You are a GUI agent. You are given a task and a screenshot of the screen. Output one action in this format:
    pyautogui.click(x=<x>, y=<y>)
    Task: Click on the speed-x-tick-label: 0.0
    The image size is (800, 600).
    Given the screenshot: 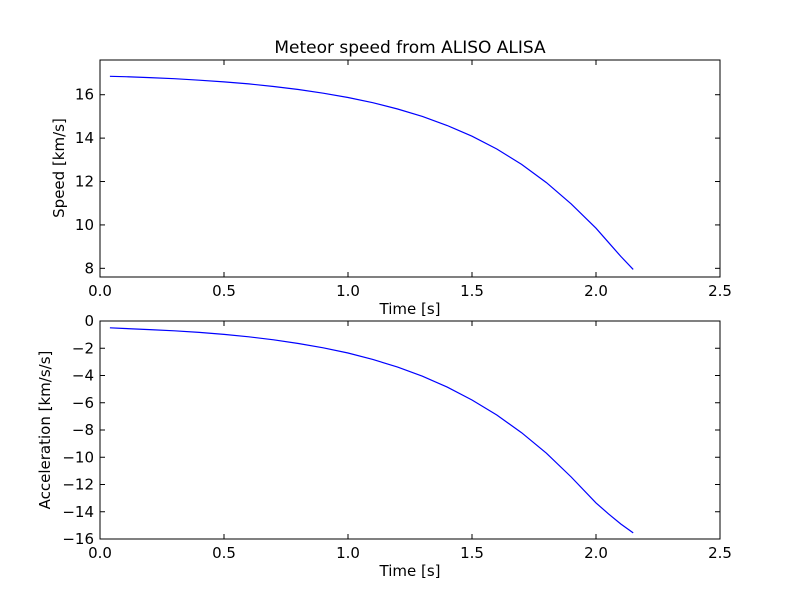 What is the action you would take?
    pyautogui.click(x=100, y=291)
    